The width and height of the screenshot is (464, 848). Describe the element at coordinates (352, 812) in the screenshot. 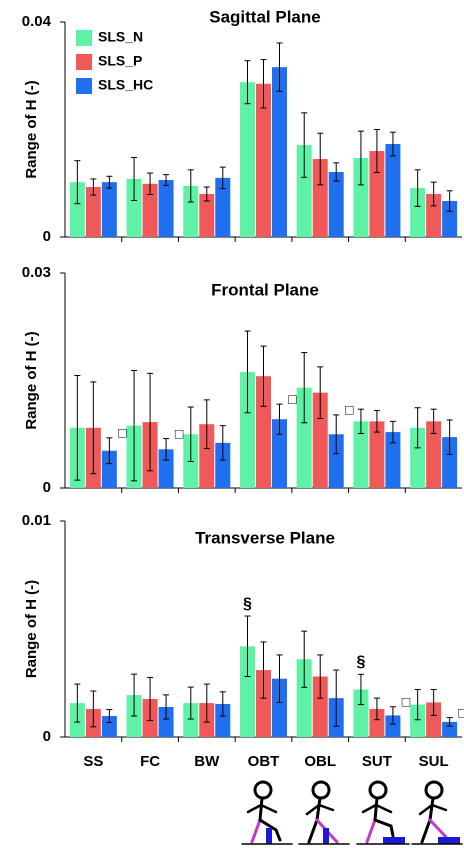

I see `activity-icons` at that location.